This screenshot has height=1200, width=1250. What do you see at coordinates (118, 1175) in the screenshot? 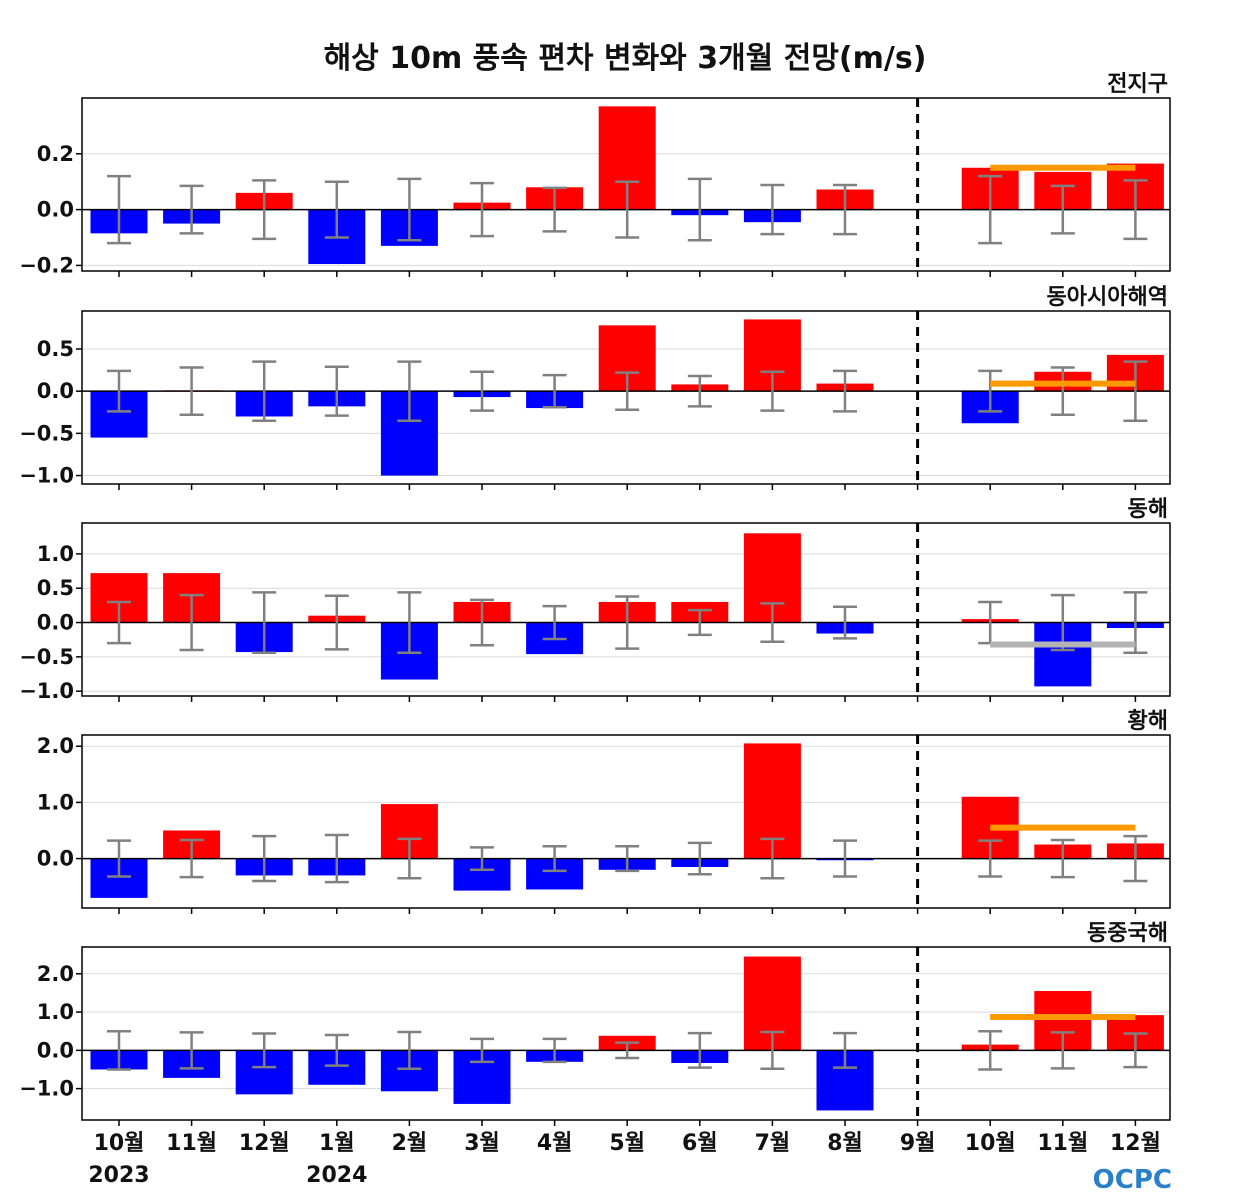
I see `year-label: 2023` at bounding box center [118, 1175].